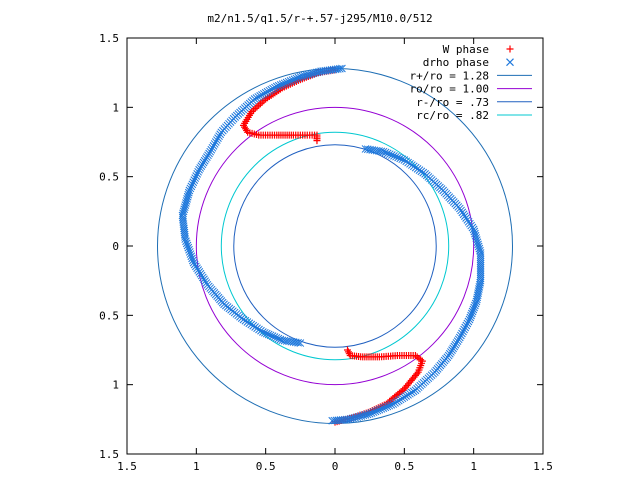 Image resolution: width=640 pixels, height=480 pixels. What do you see at coordinates (266, 466) in the screenshot?
I see `x-tick-label-2: 0.5` at bounding box center [266, 466].